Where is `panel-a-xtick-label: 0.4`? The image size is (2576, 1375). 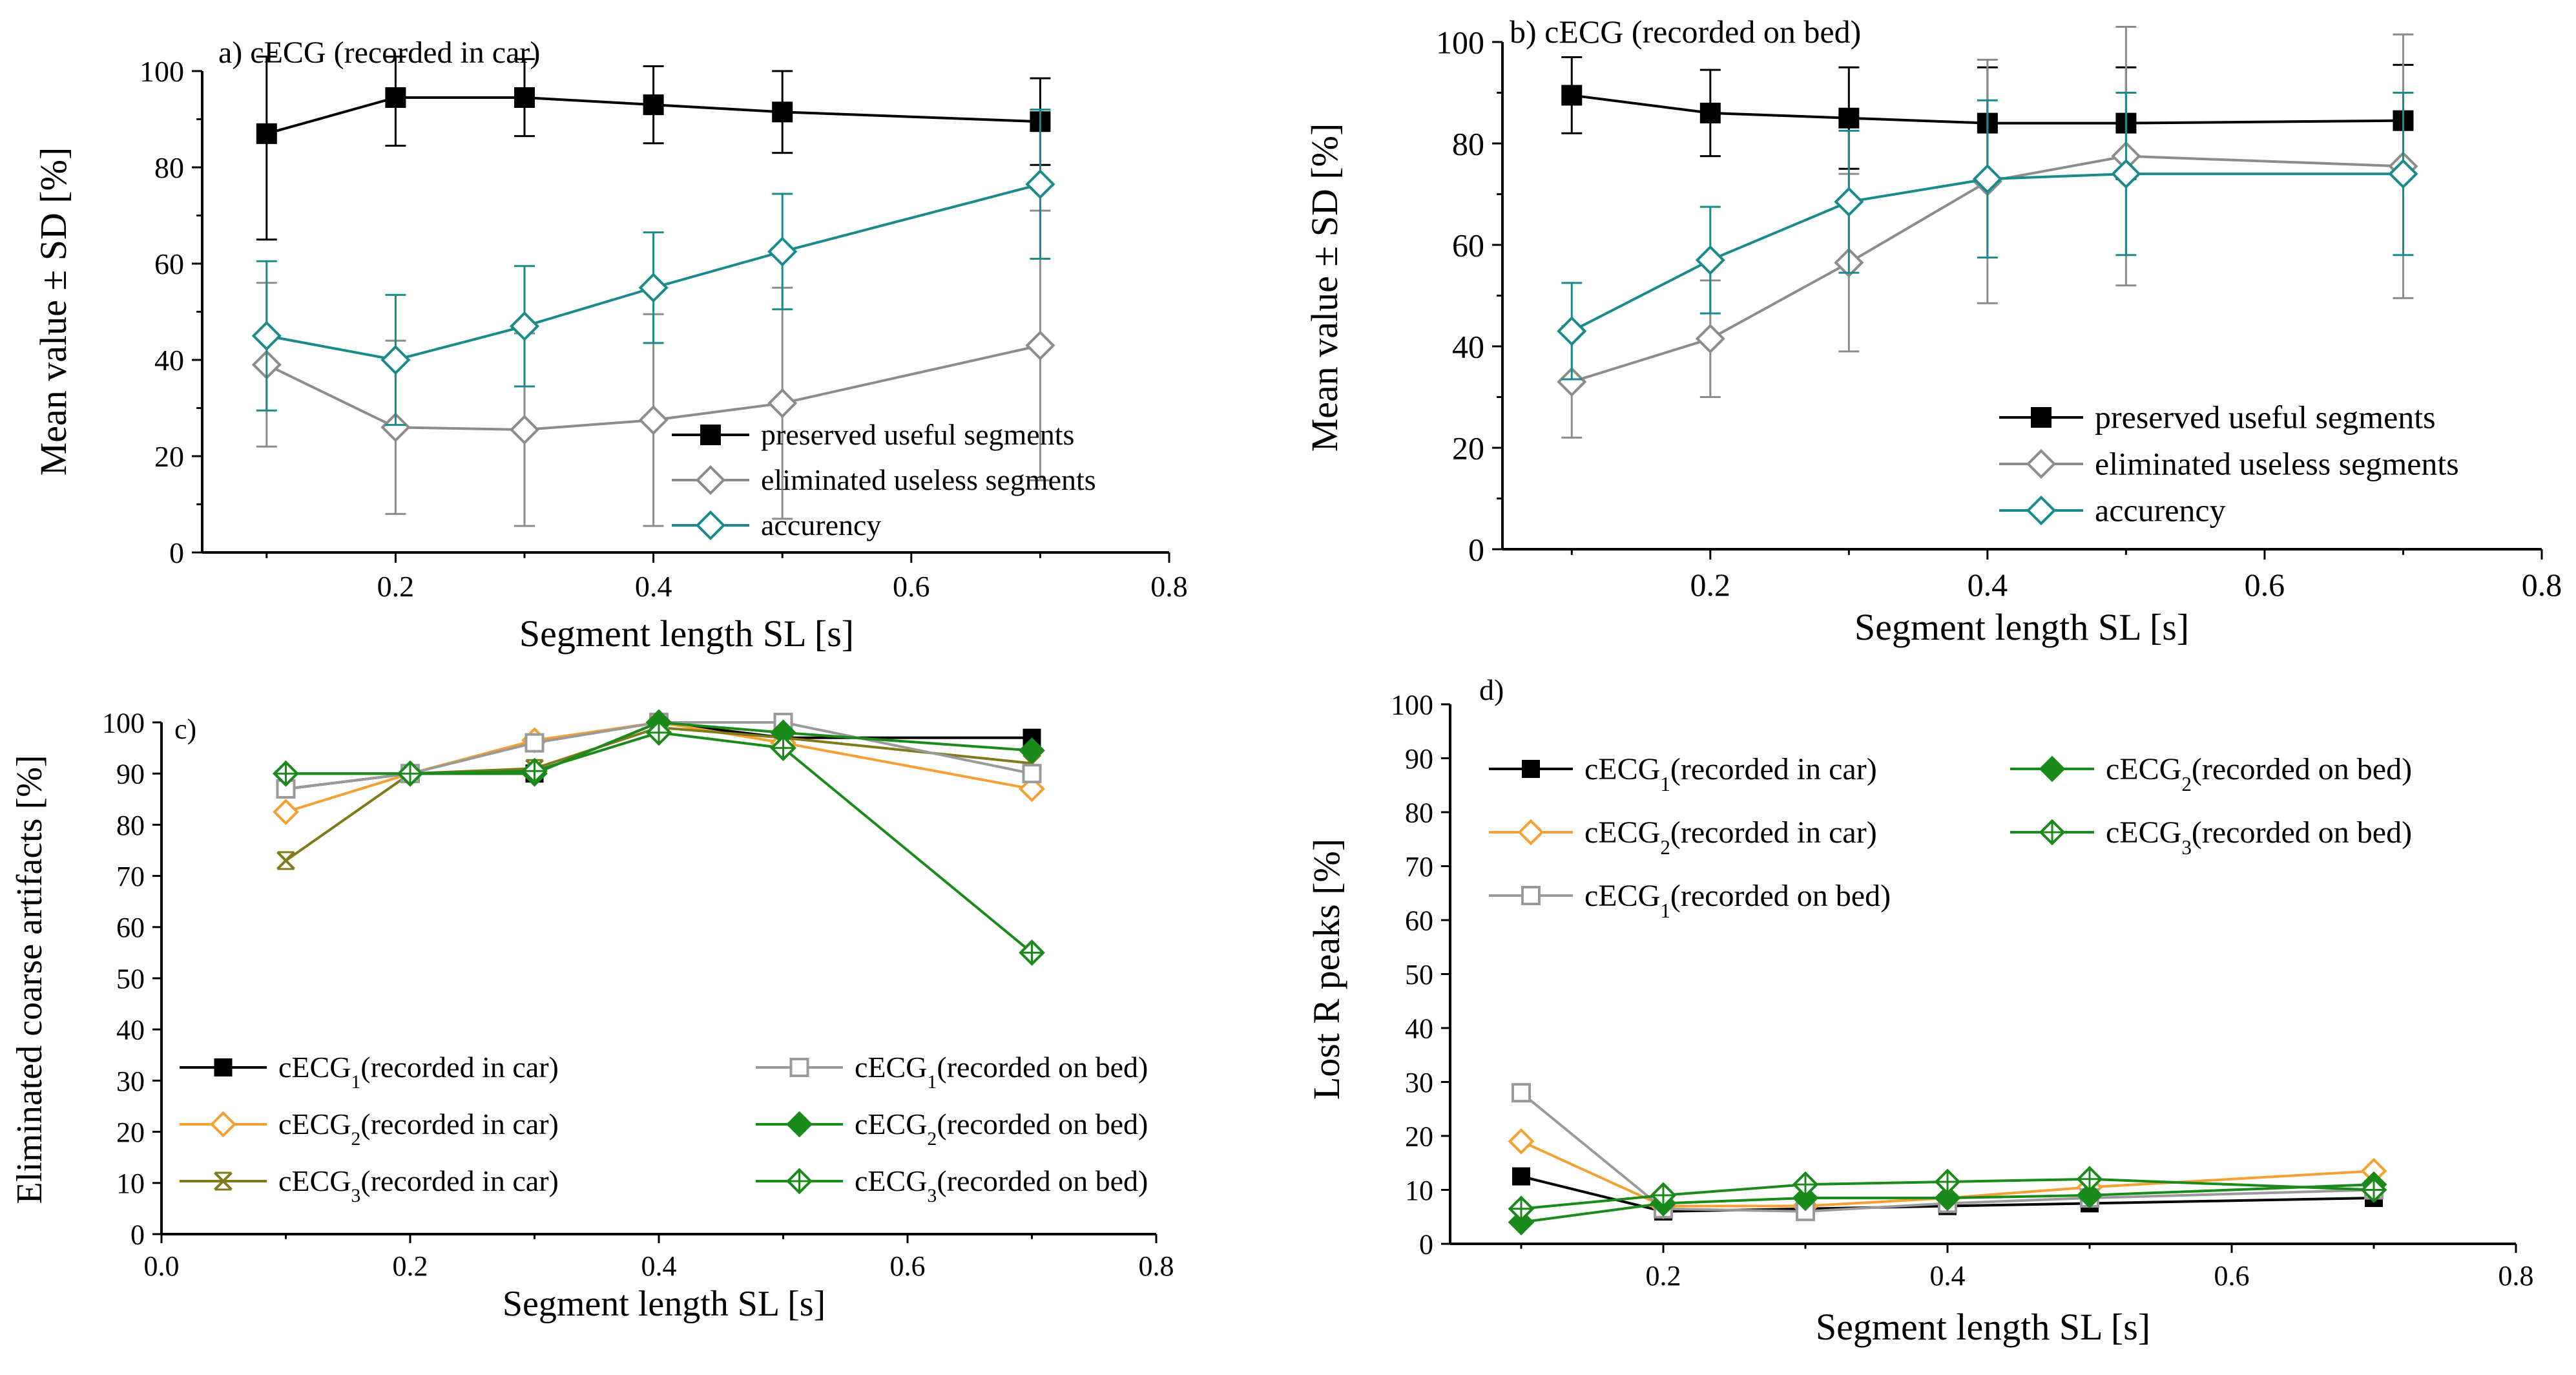 panel-a-xtick-label: 0.4 is located at coordinates (653, 586).